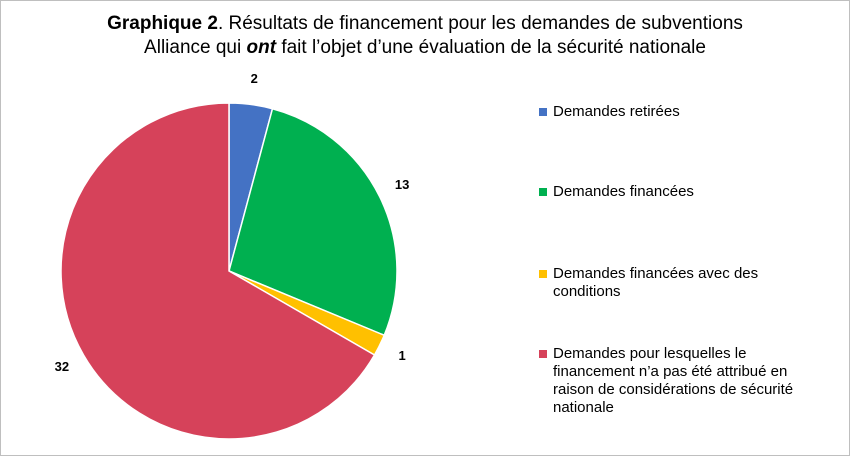  I want to click on legend-item: Demandes financées, so click(683, 192).